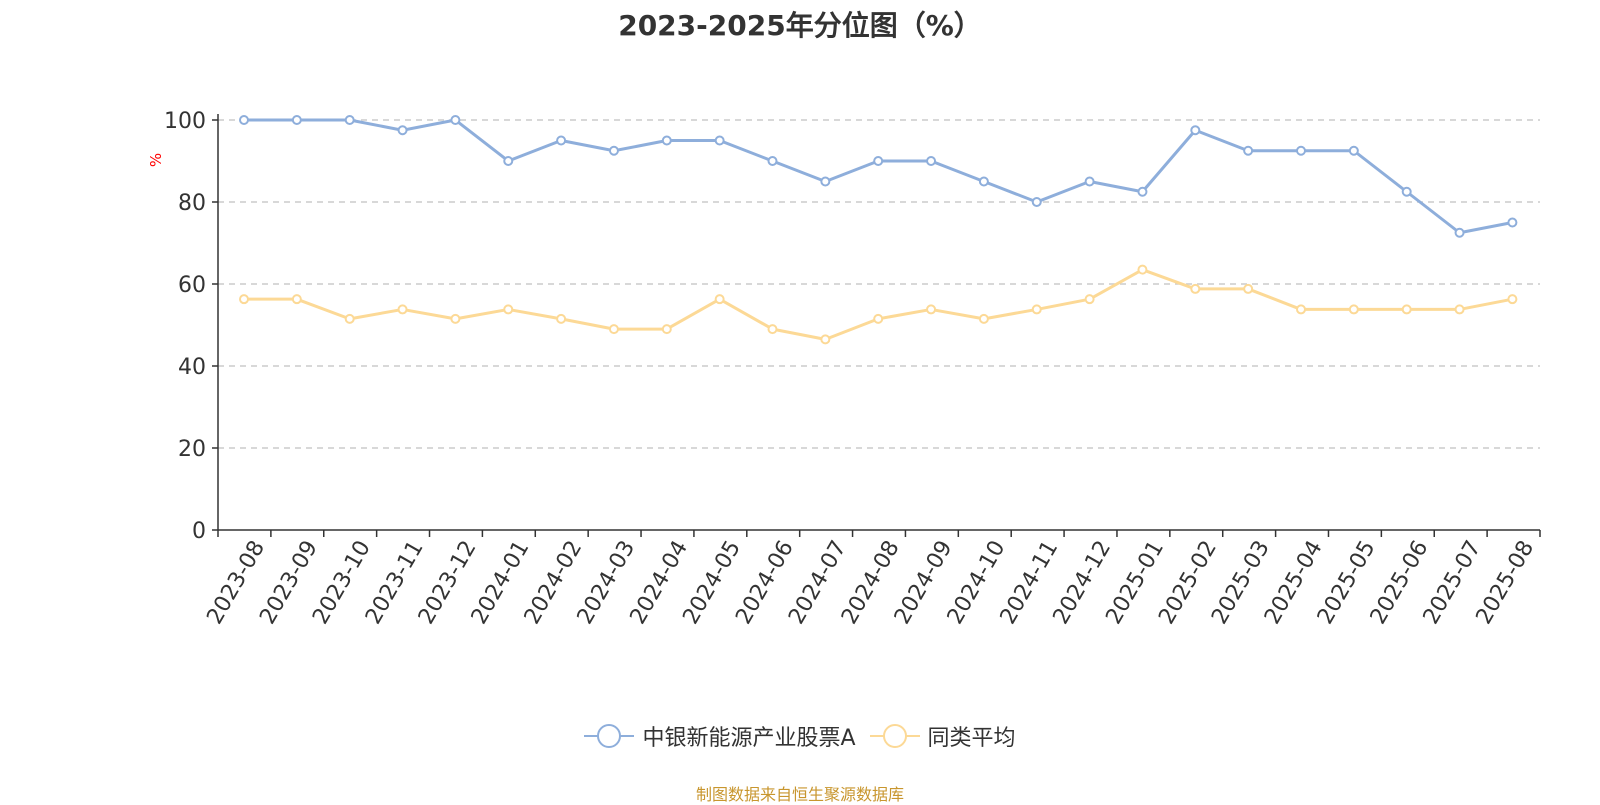 This screenshot has width=1600, height=805. I want to click on source-note: 制图数据来自恒生聚源数据库, so click(799, 794).